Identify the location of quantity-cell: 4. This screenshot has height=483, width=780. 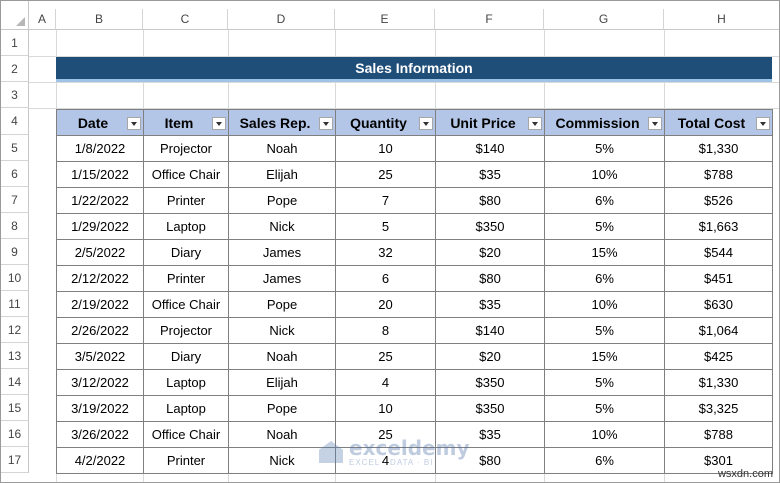
(385, 382).